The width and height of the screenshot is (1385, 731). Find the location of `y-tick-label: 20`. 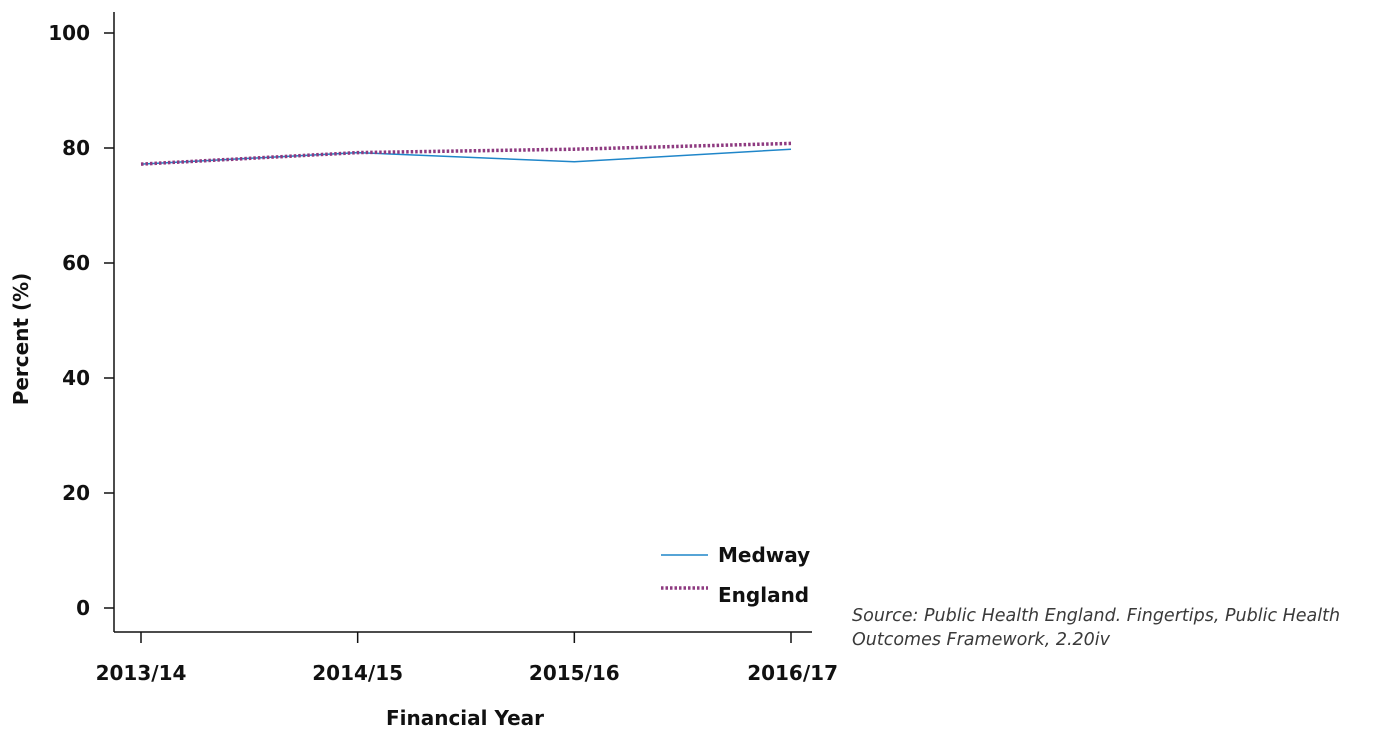

y-tick-label: 20 is located at coordinates (76, 493).